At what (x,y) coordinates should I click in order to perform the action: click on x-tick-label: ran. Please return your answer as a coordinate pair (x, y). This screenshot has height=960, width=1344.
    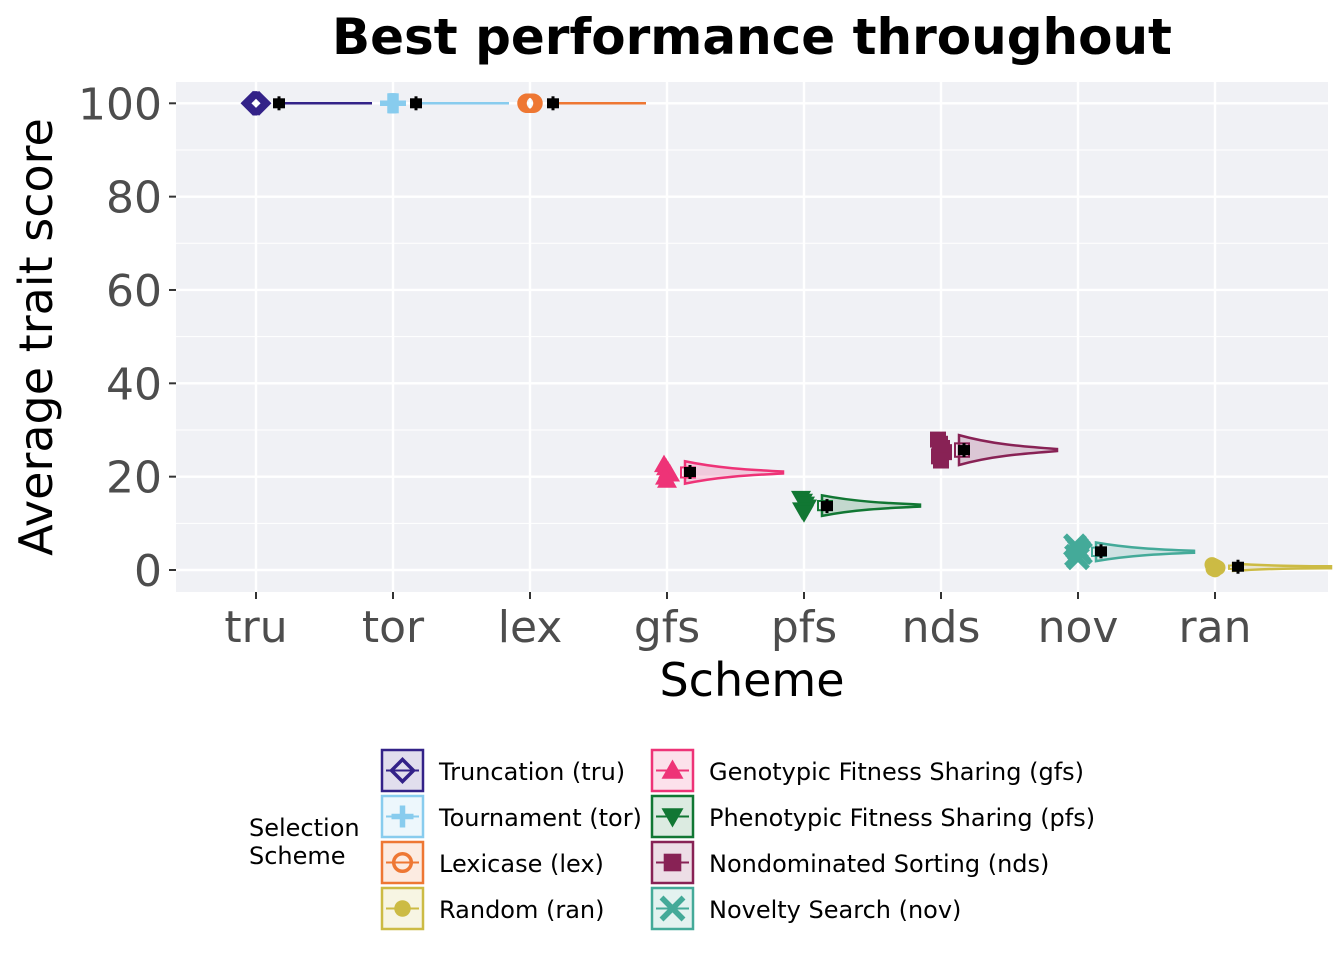
    Looking at the image, I should click on (1215, 627).